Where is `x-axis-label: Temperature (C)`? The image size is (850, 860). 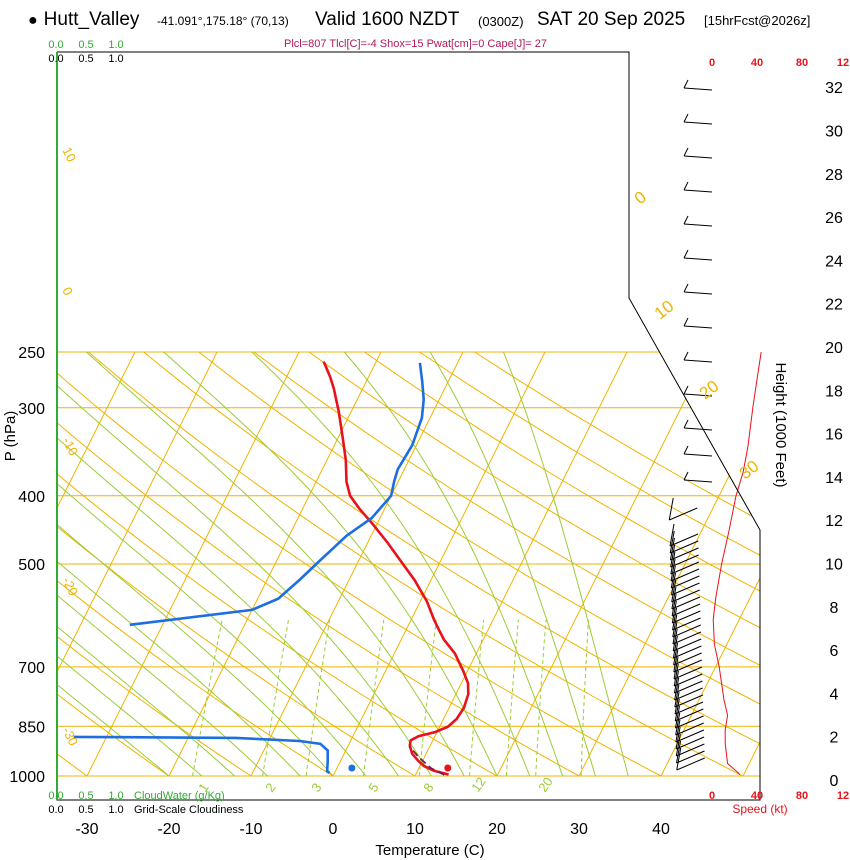 x-axis-label: Temperature (C) is located at coordinates (429, 850).